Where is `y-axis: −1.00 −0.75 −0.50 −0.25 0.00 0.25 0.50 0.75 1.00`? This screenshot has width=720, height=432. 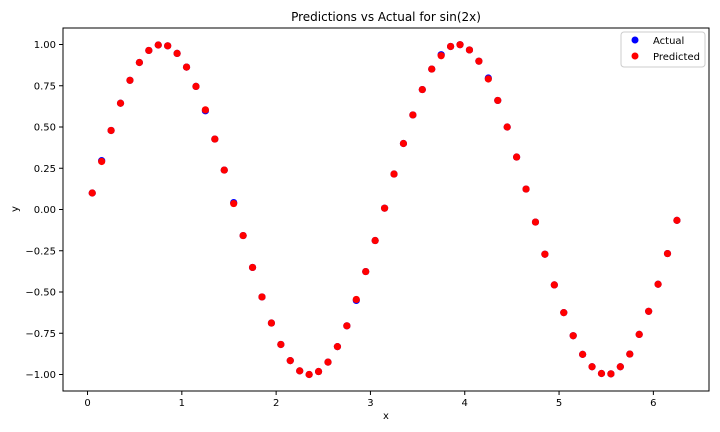
y-axis: −1.00 −0.75 −0.50 −0.25 0.00 0.25 0.50 0.75 1.00 is located at coordinates (44, 210).